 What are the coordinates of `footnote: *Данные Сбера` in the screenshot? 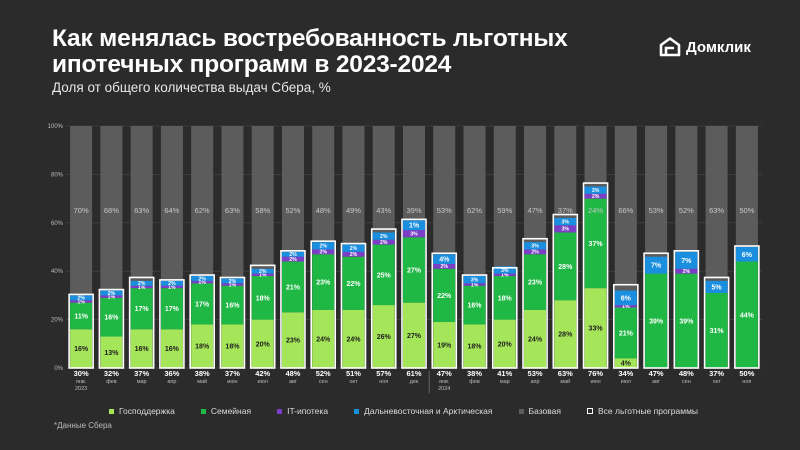 It's located at (83, 425).